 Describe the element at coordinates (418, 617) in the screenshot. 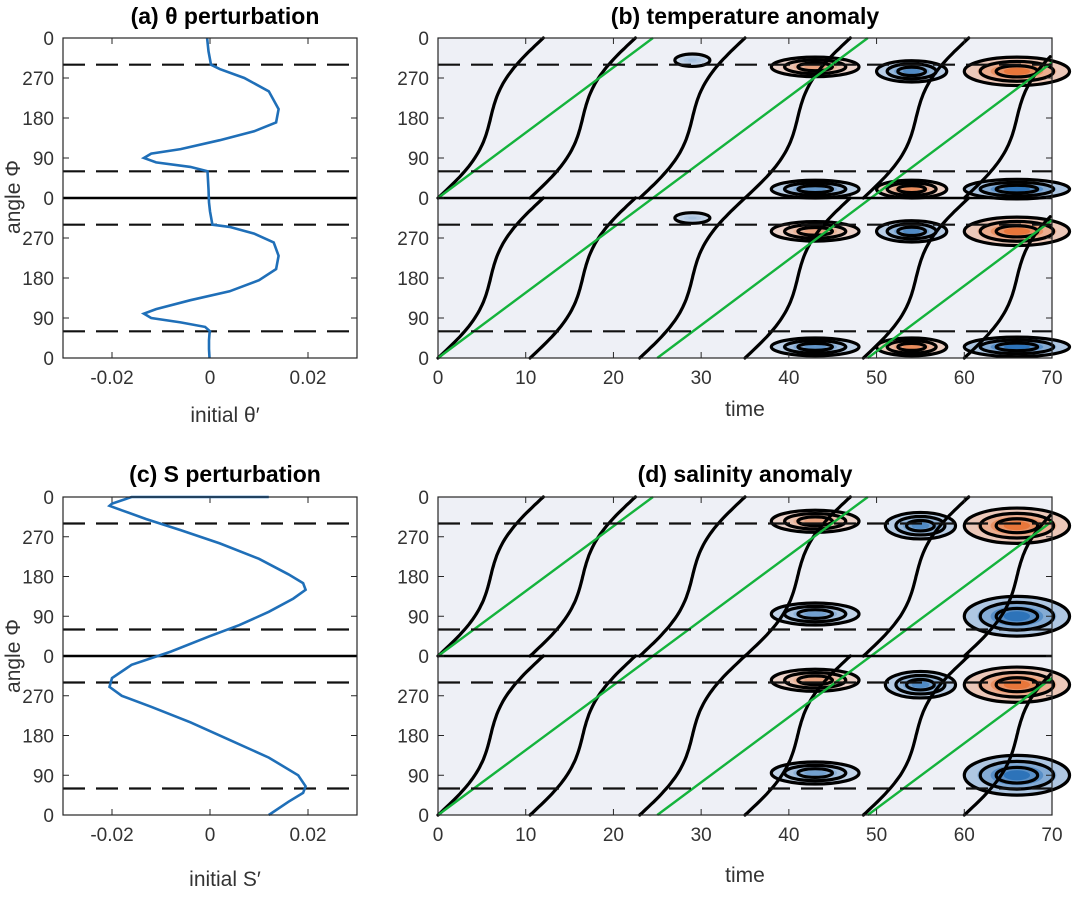

I see `panel-d-ytick-label: 90` at that location.